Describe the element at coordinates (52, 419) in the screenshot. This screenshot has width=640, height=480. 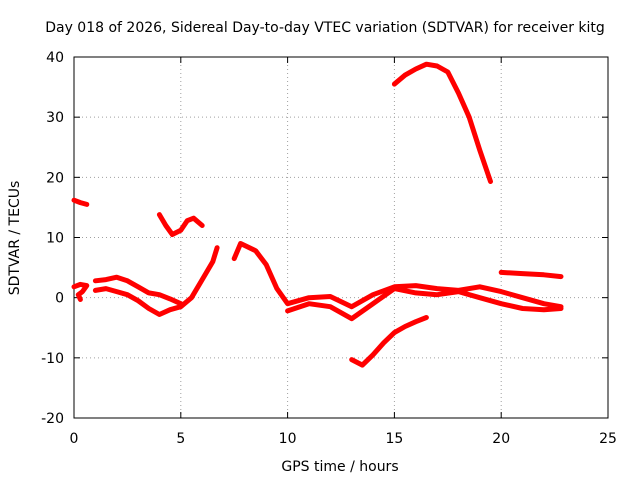
I see `y-tick-label: -20` at that location.